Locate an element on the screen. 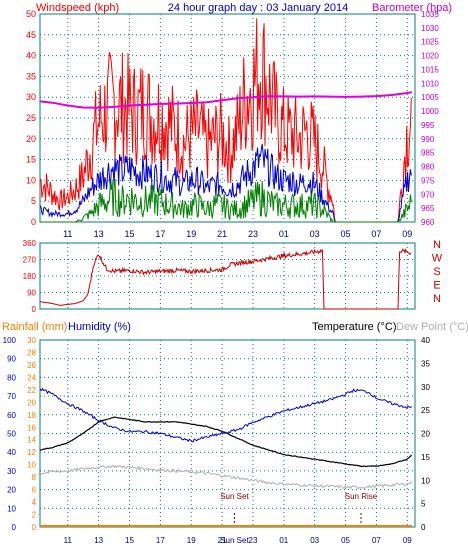 The height and width of the screenshot is (555, 468). barometer-tick: 1000 is located at coordinates (430, 111).